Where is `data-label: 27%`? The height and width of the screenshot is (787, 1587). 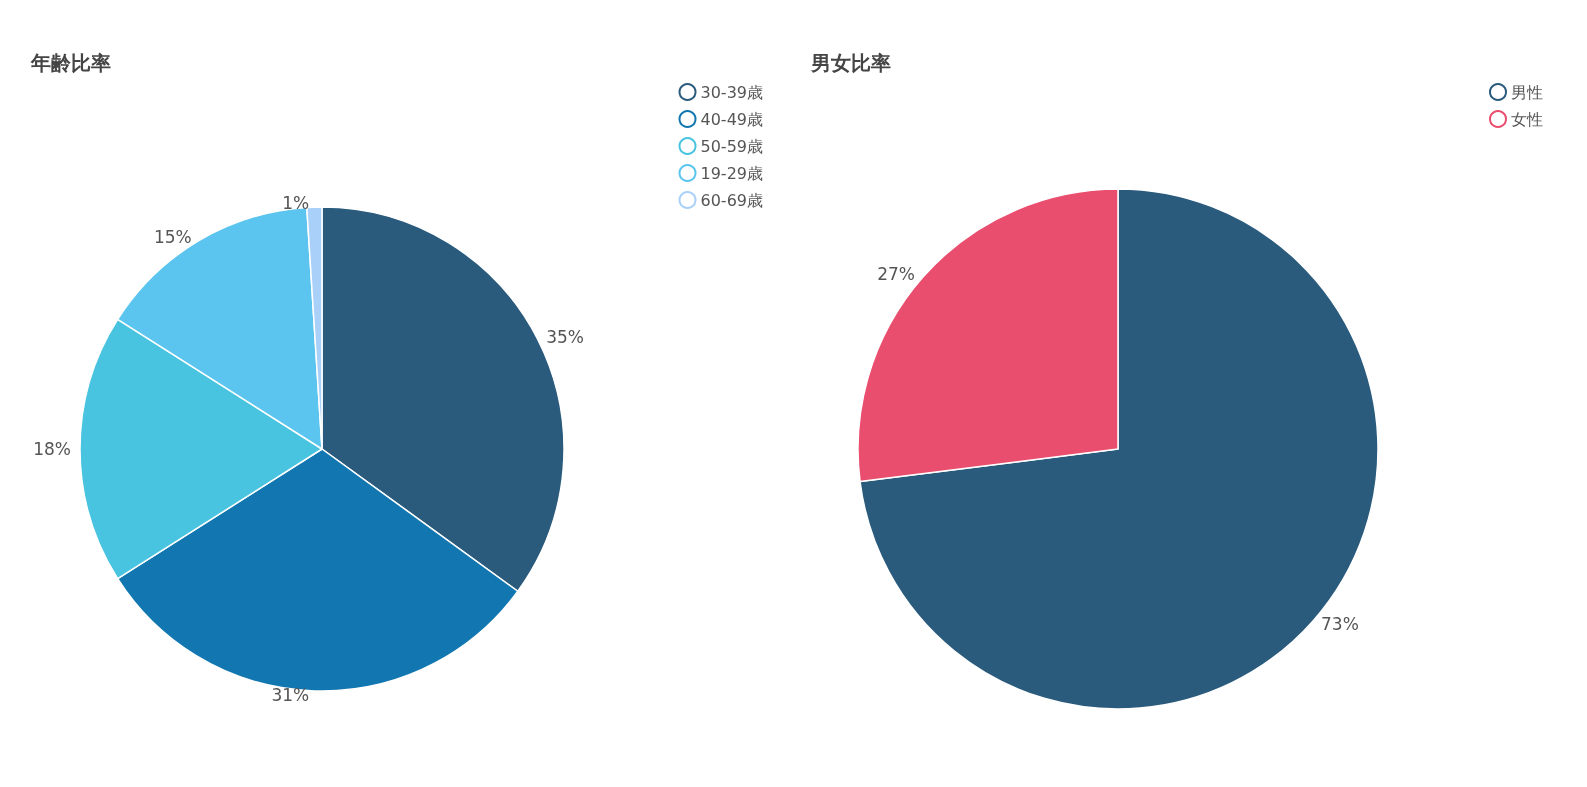 data-label: 27% is located at coordinates (896, 274).